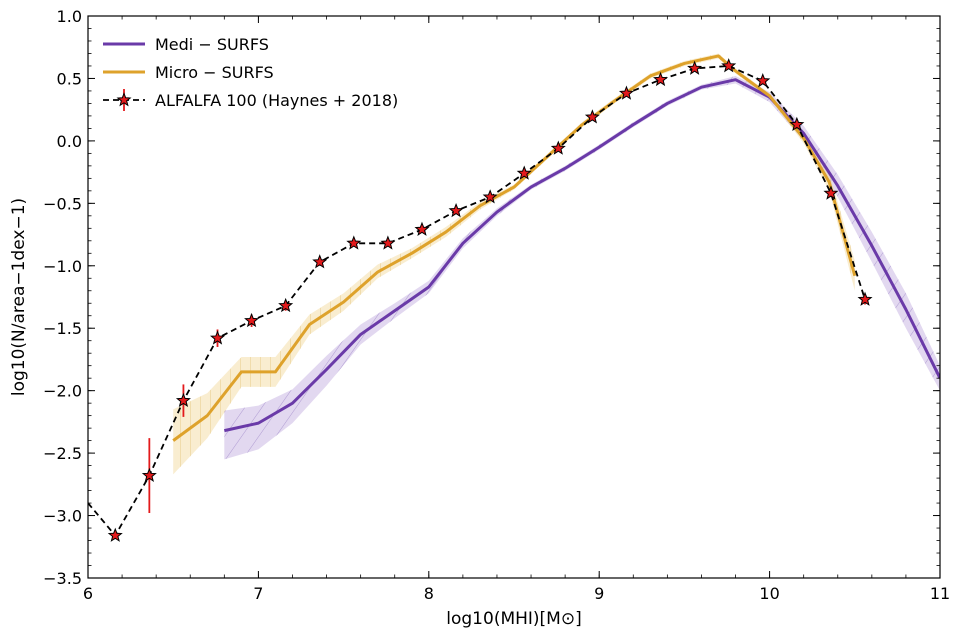  Describe the element at coordinates (769, 593) in the screenshot. I see `x-tick-label: 10` at that location.